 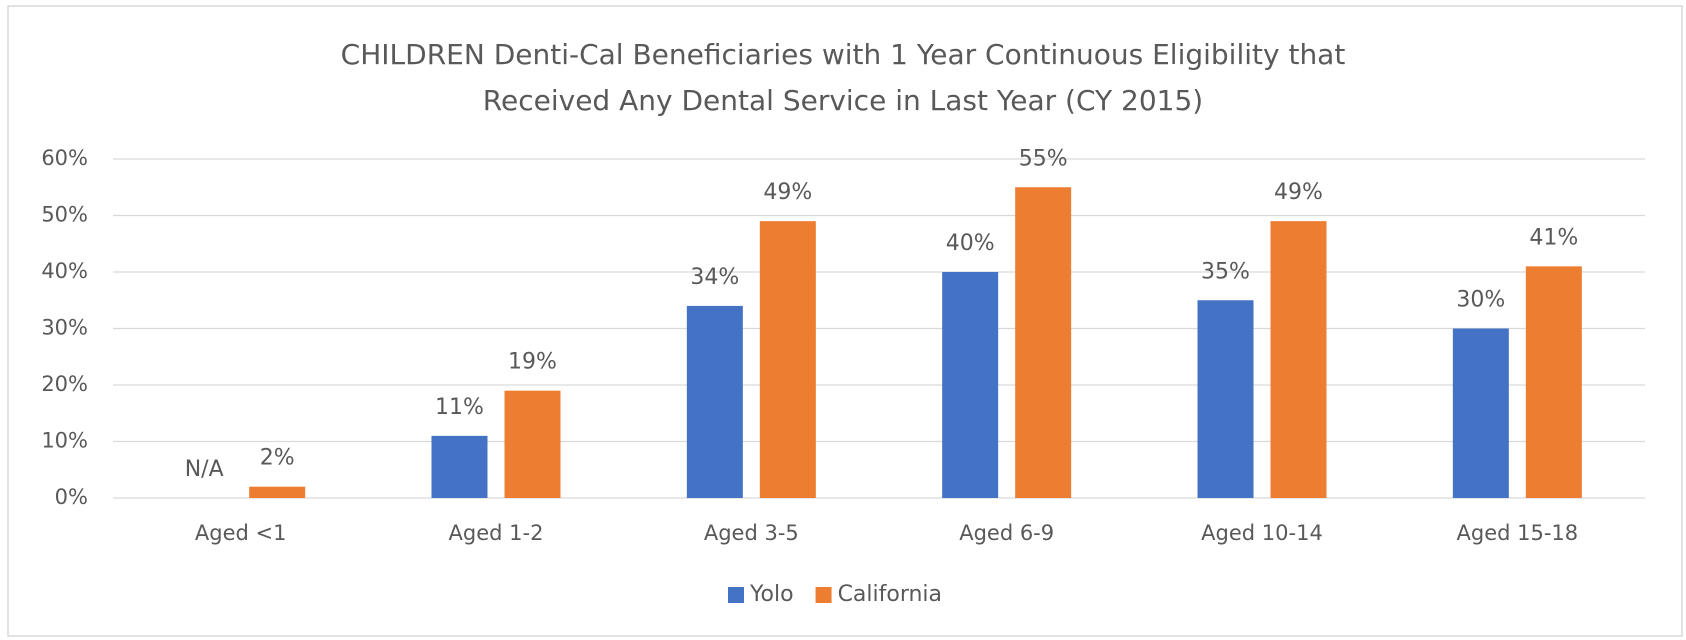 What do you see at coordinates (204, 469) in the screenshot?
I see `data-label: N/A` at bounding box center [204, 469].